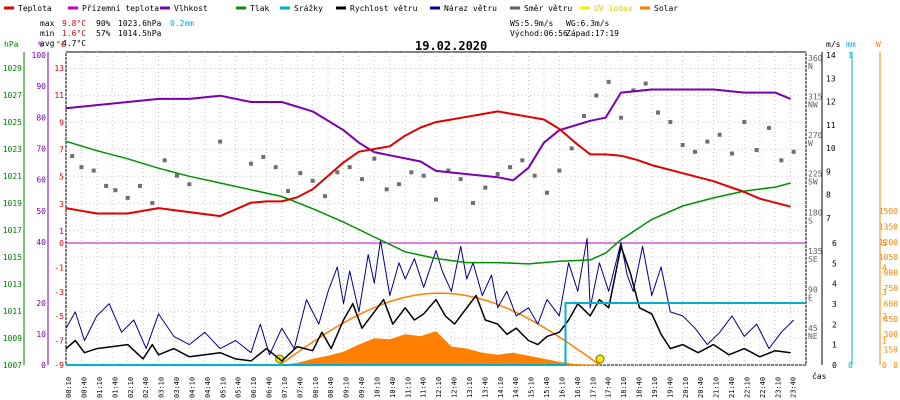  What do you see at coordinates (470, 387) in the screenshot?
I see `x-tick-label: 13:10` at bounding box center [470, 387].